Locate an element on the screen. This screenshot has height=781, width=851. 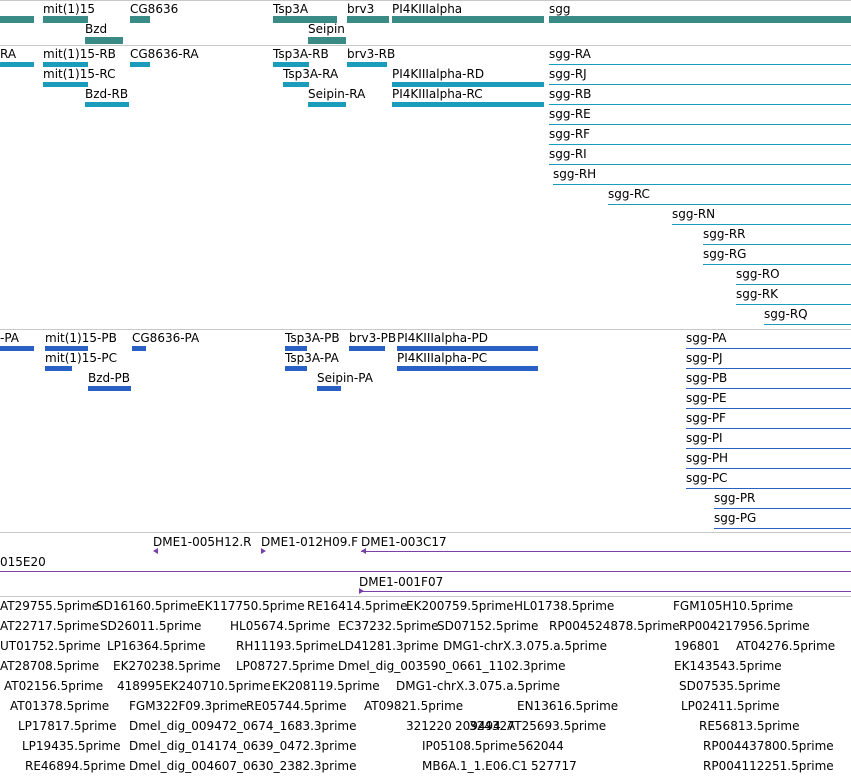
transcript-label: Tsp3A-RB is located at coordinates (301, 54).